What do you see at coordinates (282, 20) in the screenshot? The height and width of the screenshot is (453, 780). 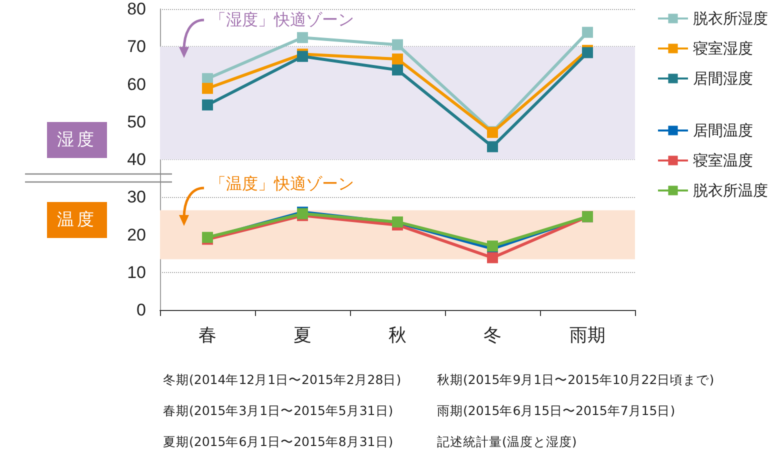 I see `band-label: 「湿度」快適ゾーン` at bounding box center [282, 20].